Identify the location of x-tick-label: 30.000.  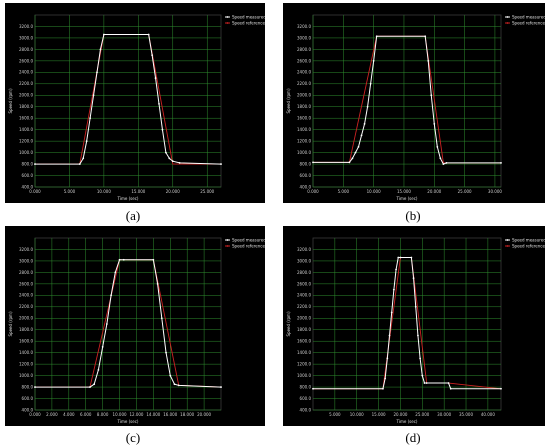
(444, 414).